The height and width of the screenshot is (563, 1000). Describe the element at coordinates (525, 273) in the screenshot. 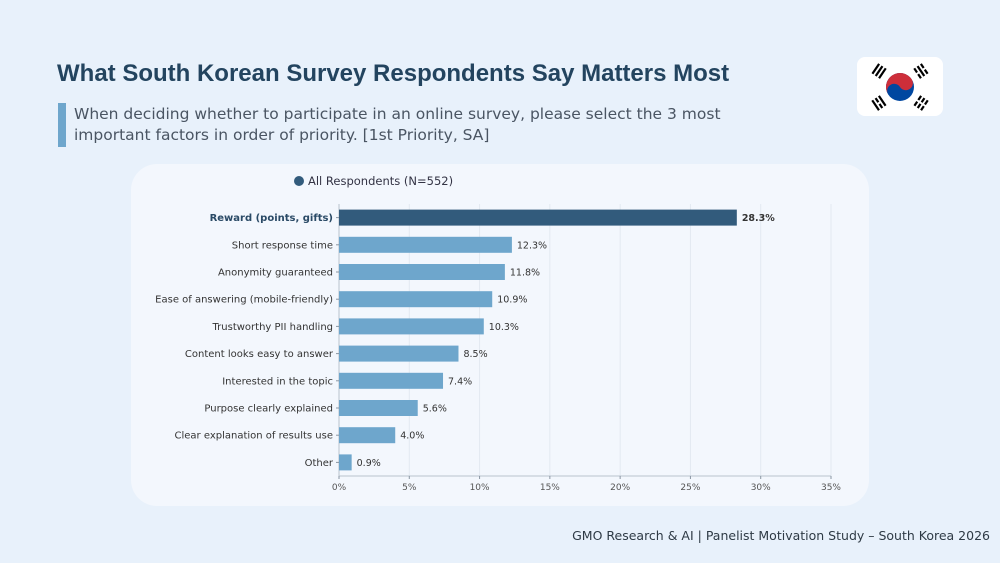

I see `value-label: 11.8%` at that location.